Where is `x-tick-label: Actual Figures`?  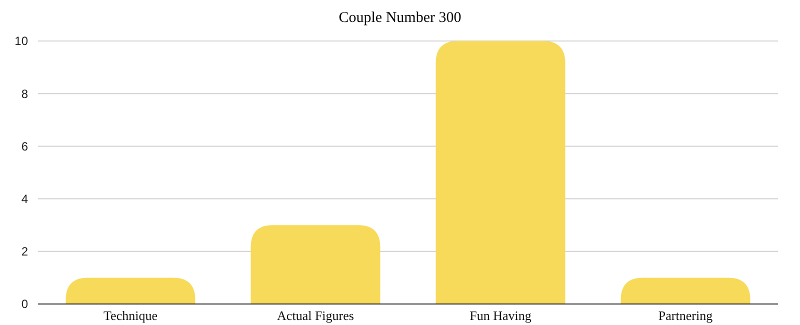
x-tick-label: Actual Figures is located at coordinates (315, 315).